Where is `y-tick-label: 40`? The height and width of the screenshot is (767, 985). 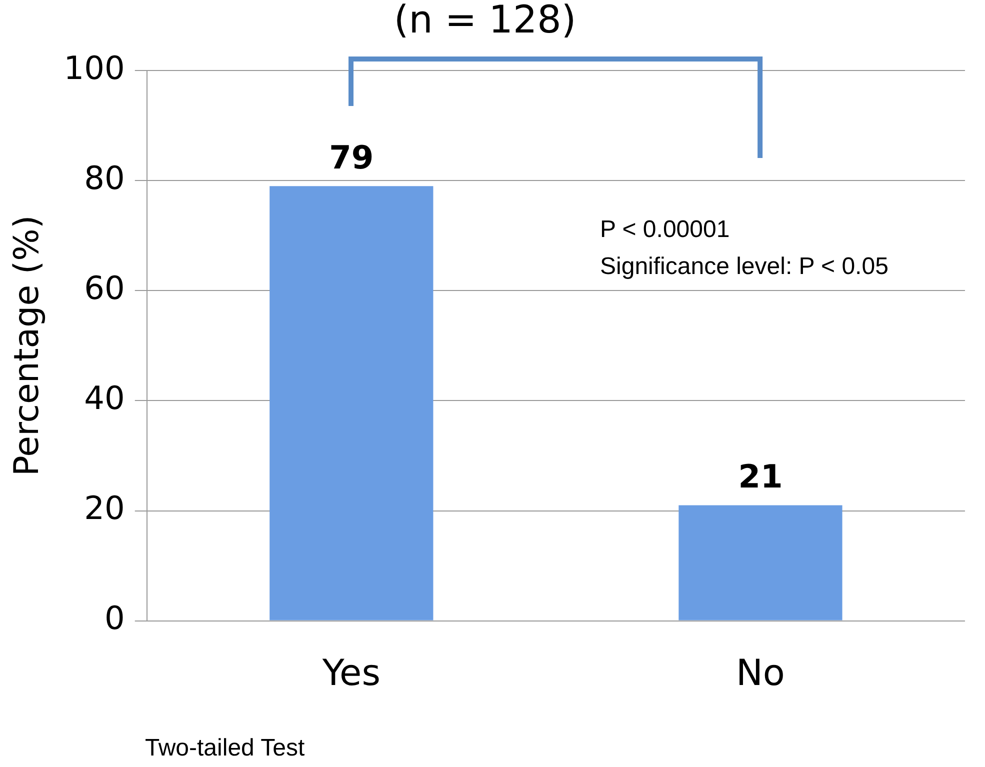 y-tick-label: 40 is located at coordinates (104, 398).